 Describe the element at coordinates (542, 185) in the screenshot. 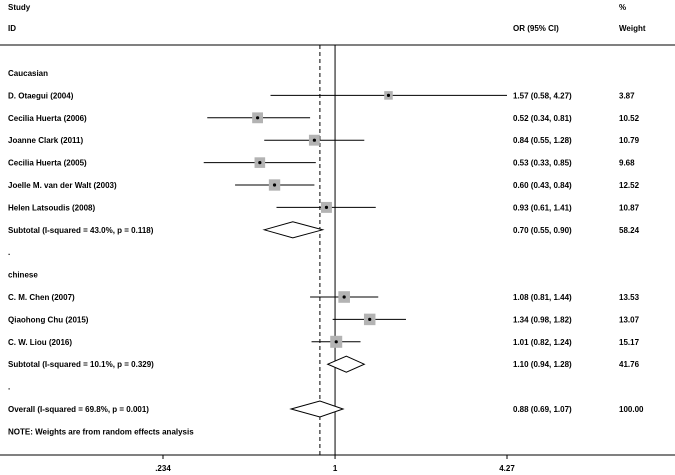

I see `or-ci-value: 0.60 (0.43, 0.84)` at that location.